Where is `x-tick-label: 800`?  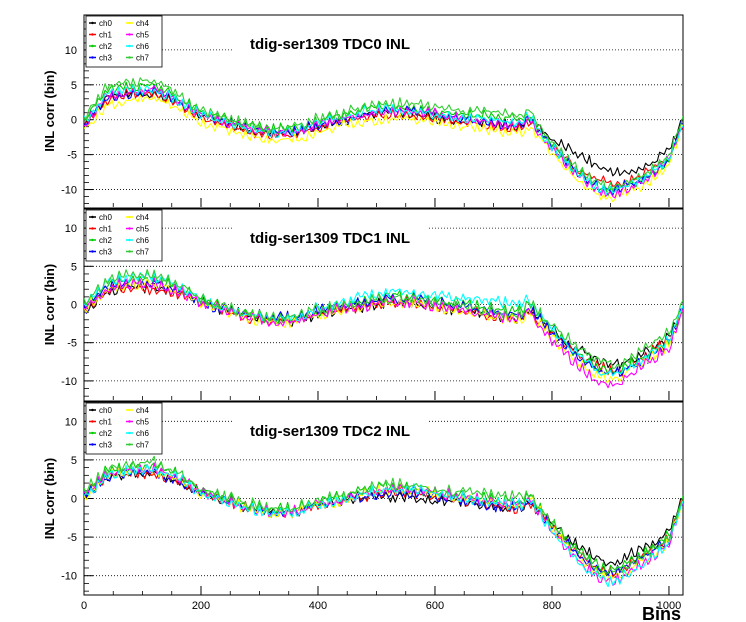
x-tick-label: 800 is located at coordinates (552, 606).